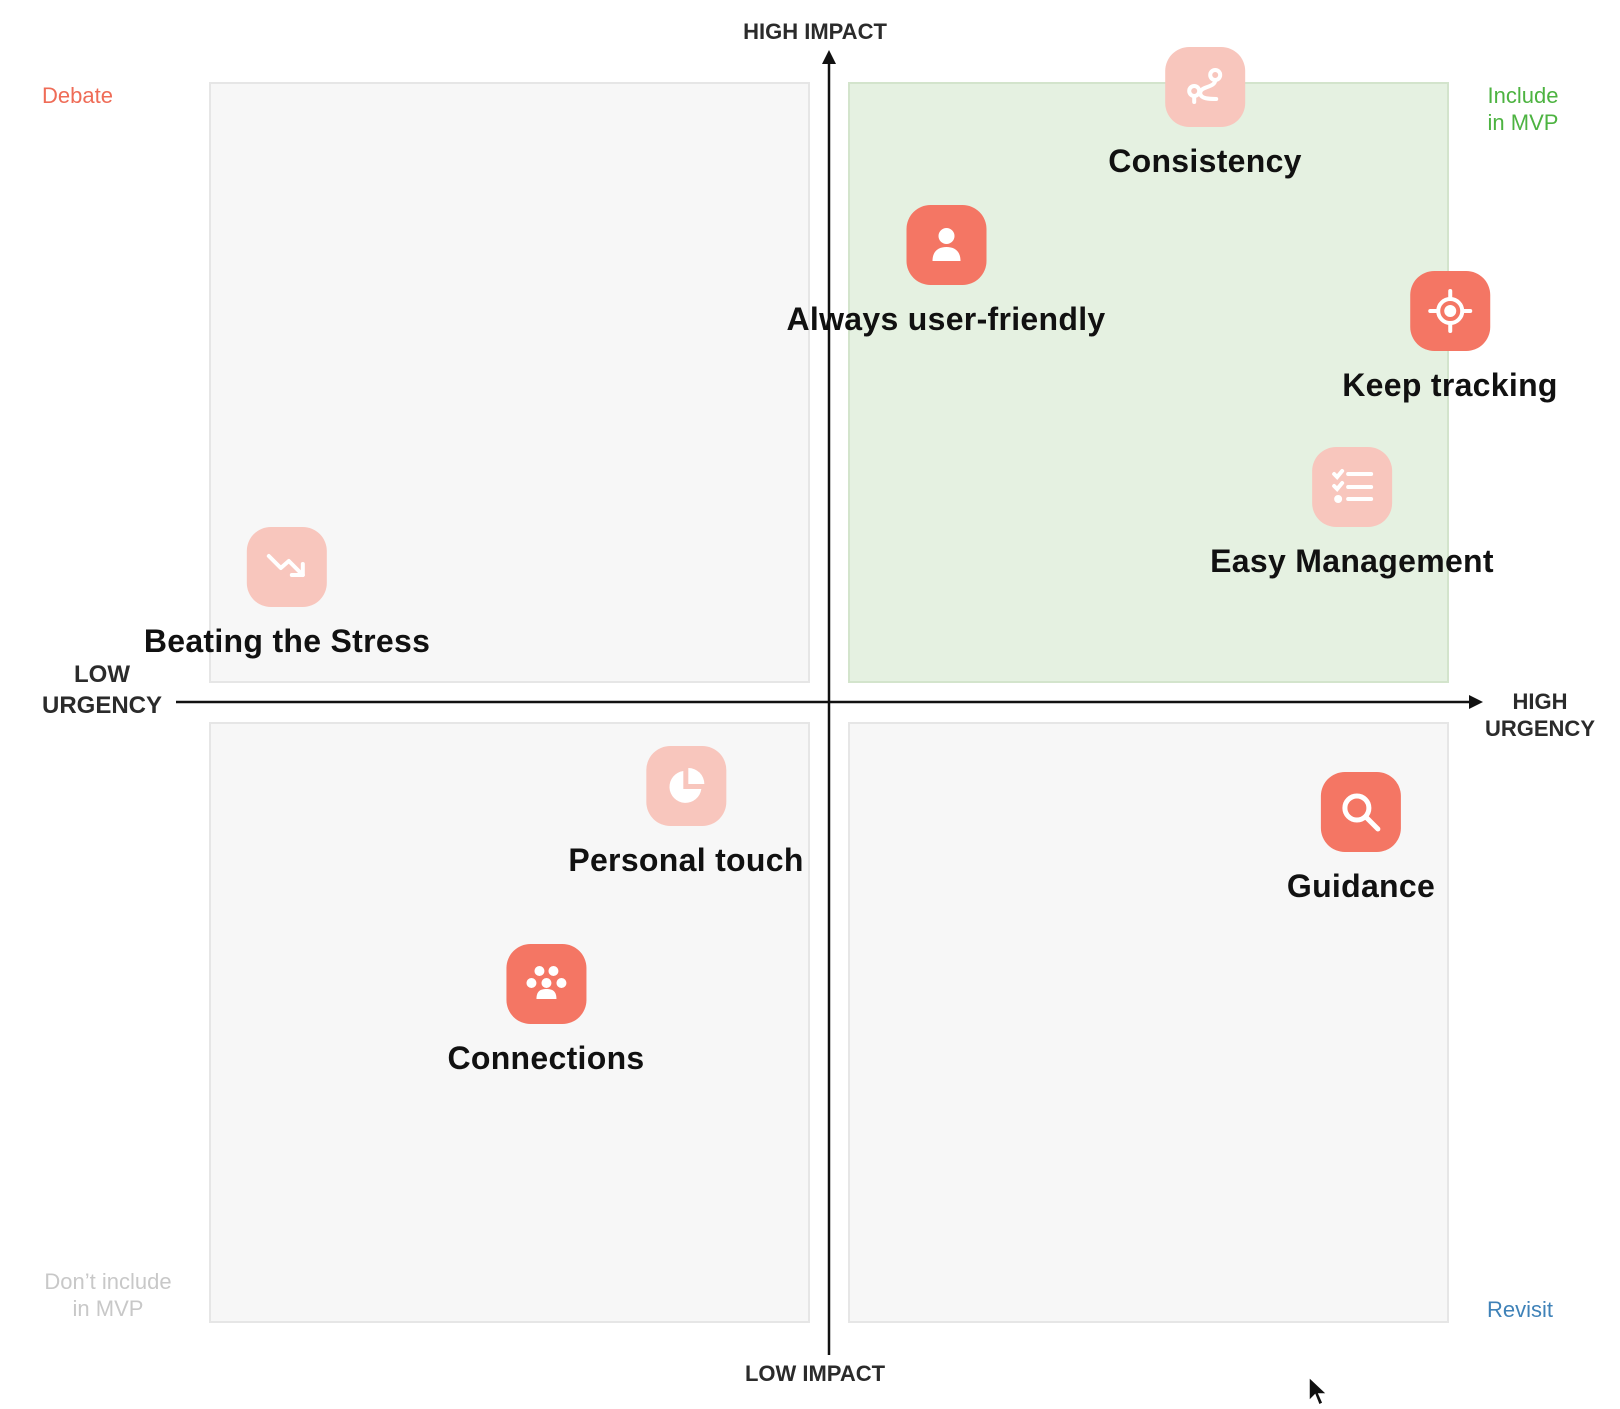  I want to click on feature-connections: Connections, so click(545, 1010).